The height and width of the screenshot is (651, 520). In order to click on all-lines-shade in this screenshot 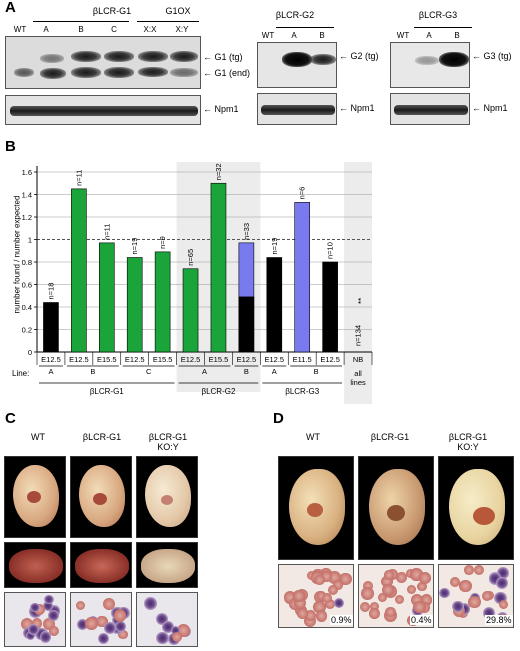, I will do `click(358, 283)`.